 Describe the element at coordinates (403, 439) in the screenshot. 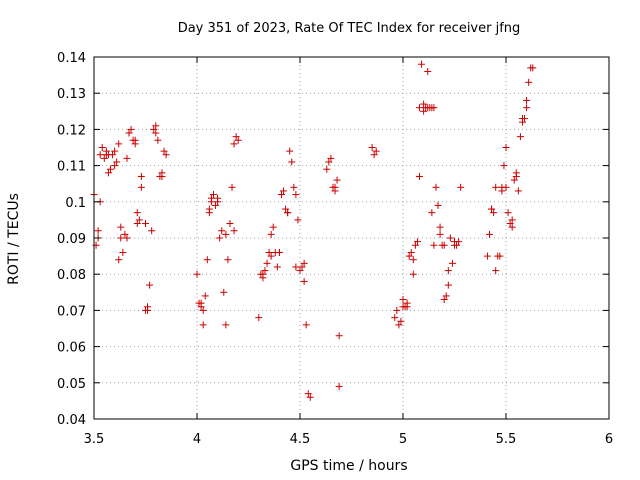

I see `x-tick-label: 5` at that location.